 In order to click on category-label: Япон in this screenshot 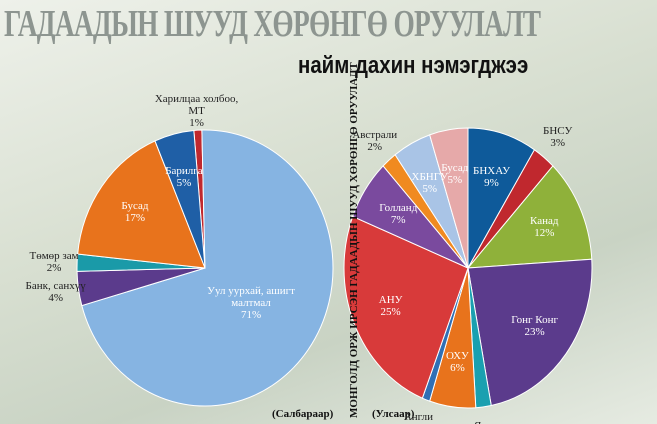, I will do `click(486, 422)`.